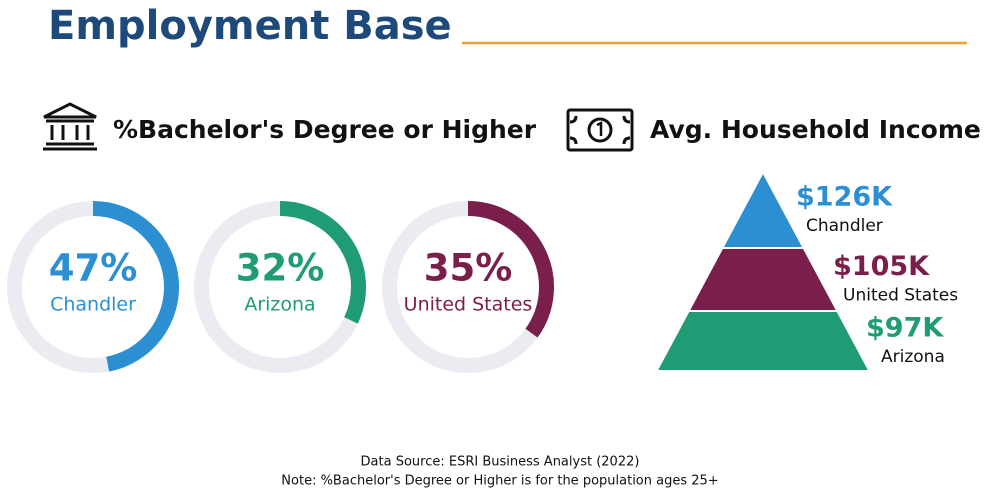 The width and height of the screenshot is (1000, 496). What do you see at coordinates (815, 129) in the screenshot?
I see `pyramid-heading: Avg. Household Income` at bounding box center [815, 129].